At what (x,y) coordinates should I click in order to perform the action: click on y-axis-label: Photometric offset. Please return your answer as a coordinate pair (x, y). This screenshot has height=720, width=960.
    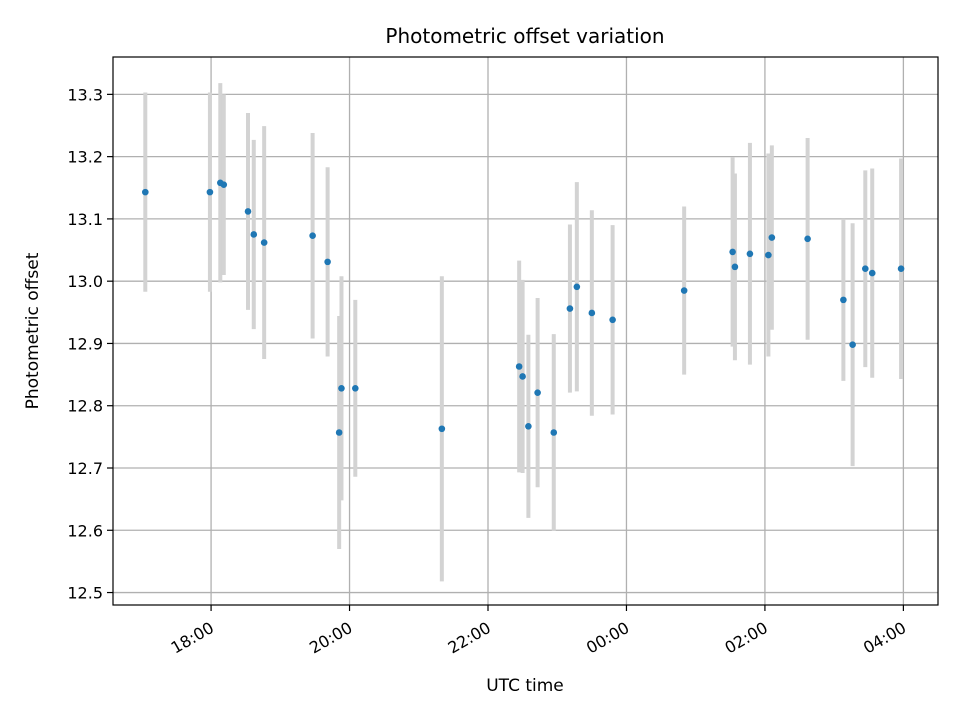
    Looking at the image, I should click on (33, 330).